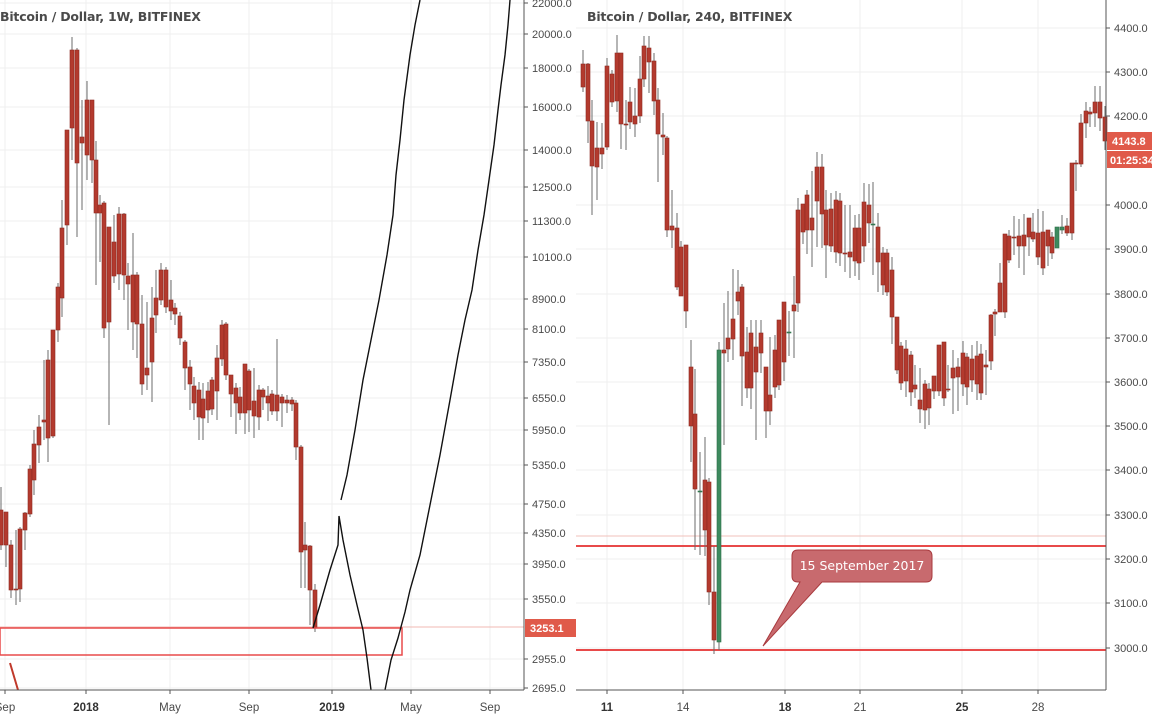 The width and height of the screenshot is (1152, 717). What do you see at coordinates (1131, 471) in the screenshot?
I see `price-tick-label: 3400.0` at bounding box center [1131, 471].